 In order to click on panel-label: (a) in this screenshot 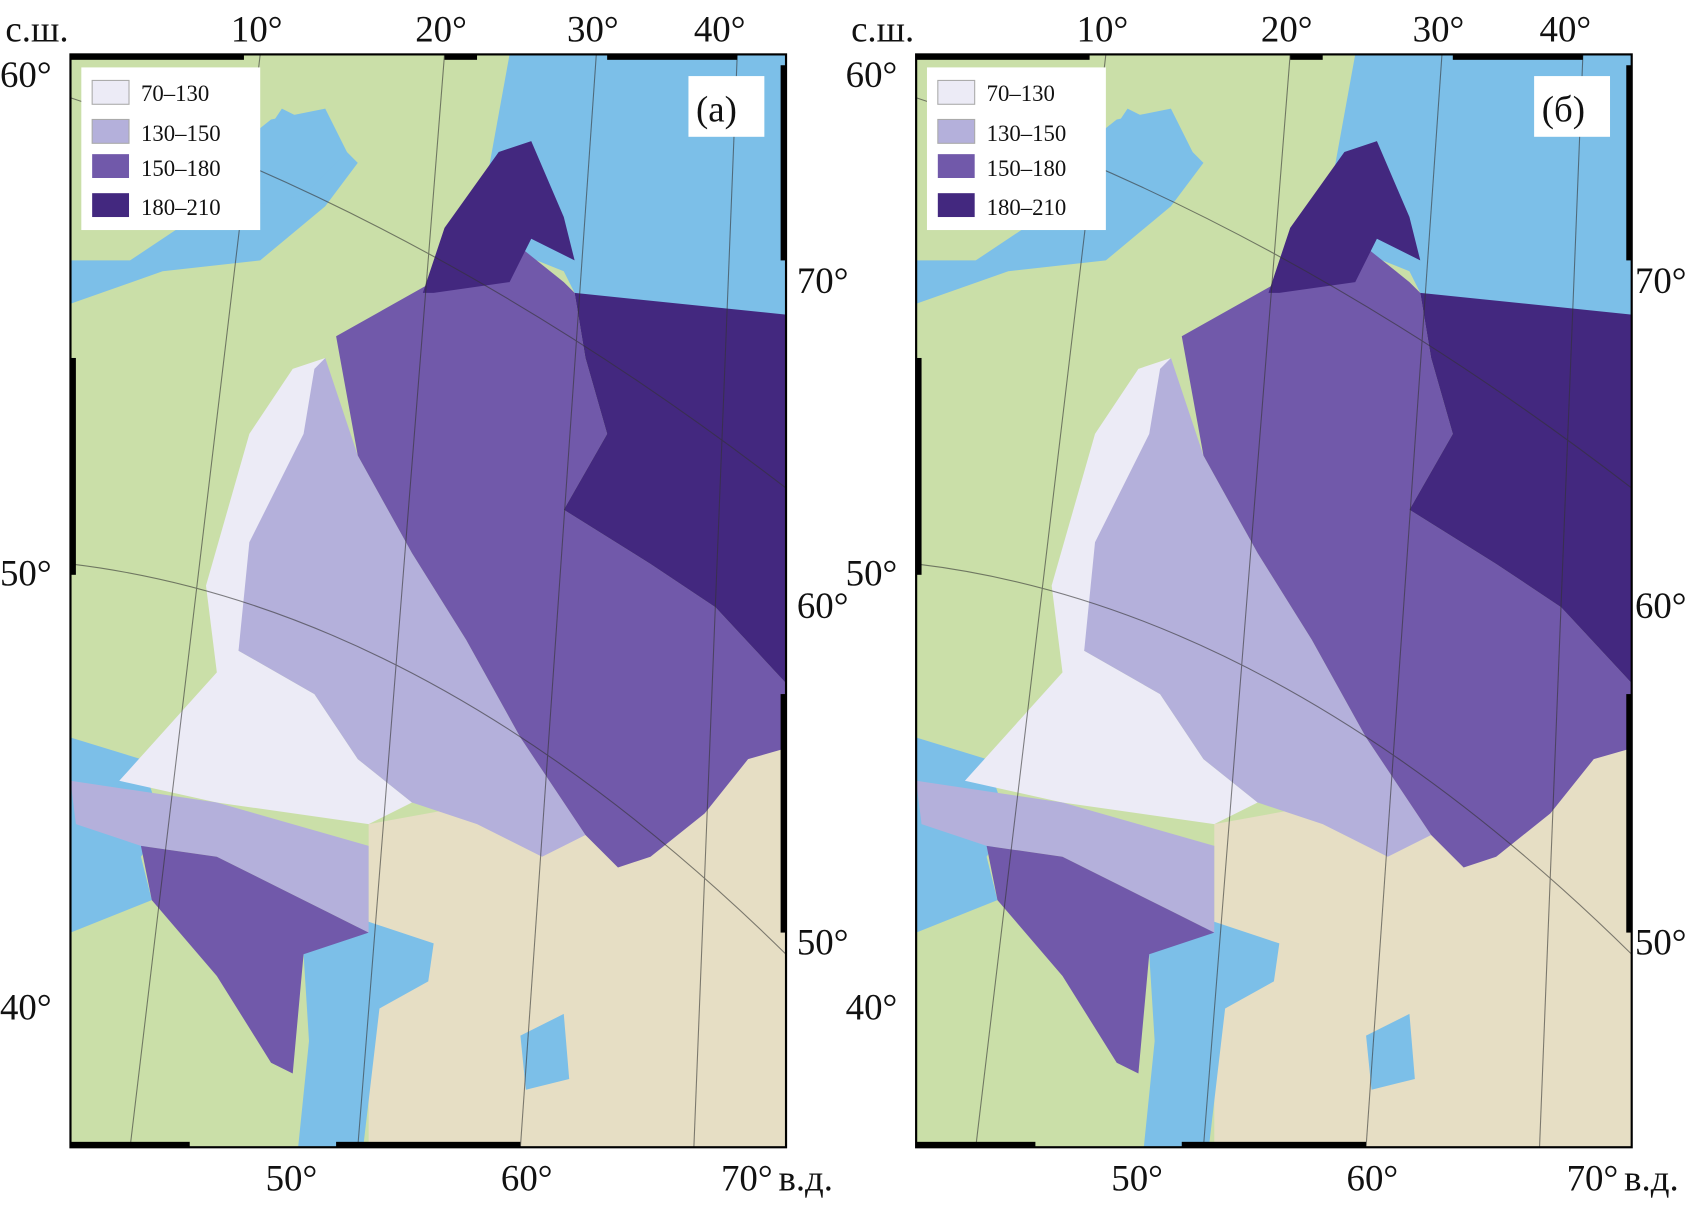, I will do `click(716, 110)`.